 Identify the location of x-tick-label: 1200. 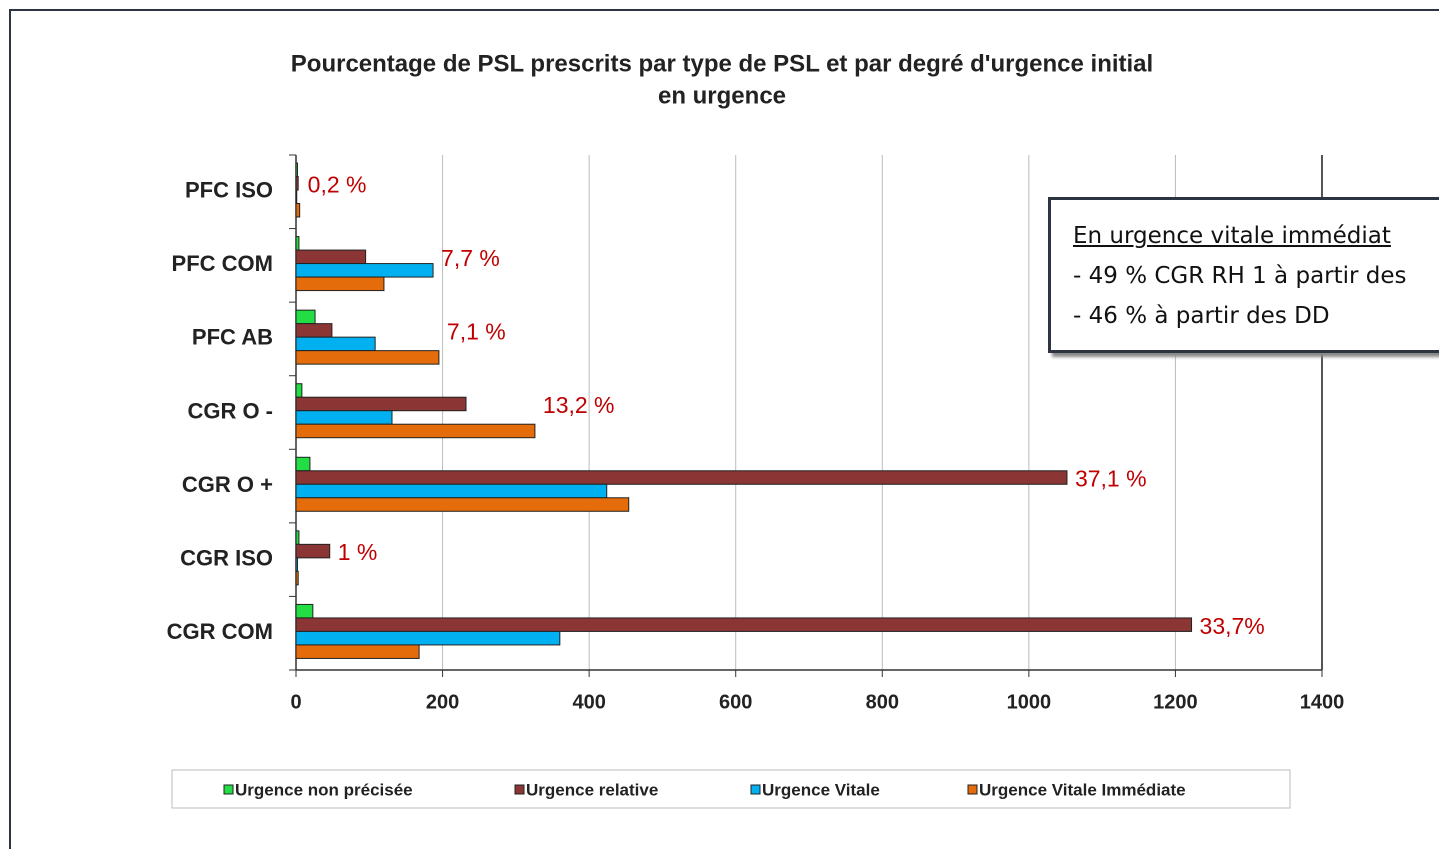
(1175, 702).